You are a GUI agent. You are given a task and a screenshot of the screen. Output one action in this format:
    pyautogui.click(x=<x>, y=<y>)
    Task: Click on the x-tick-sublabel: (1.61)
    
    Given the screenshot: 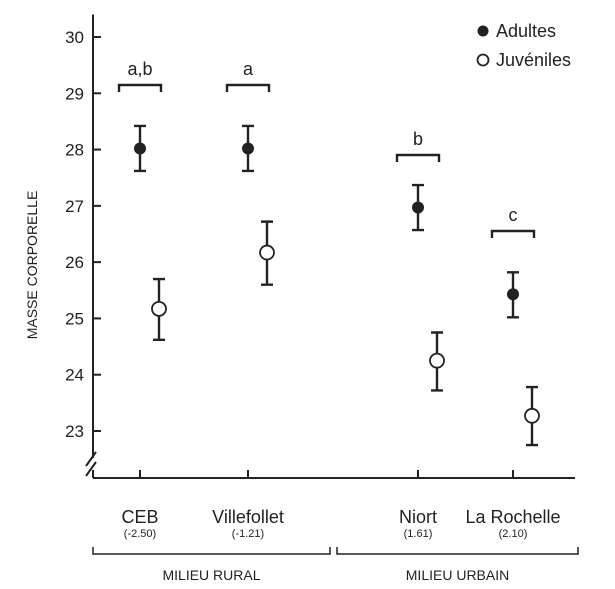 What is the action you would take?
    pyautogui.click(x=418, y=534)
    